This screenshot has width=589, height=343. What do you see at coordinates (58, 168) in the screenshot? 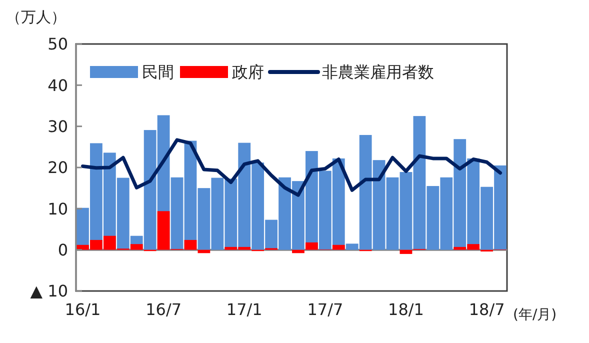
I see `y-tick-label: 20` at bounding box center [58, 168].